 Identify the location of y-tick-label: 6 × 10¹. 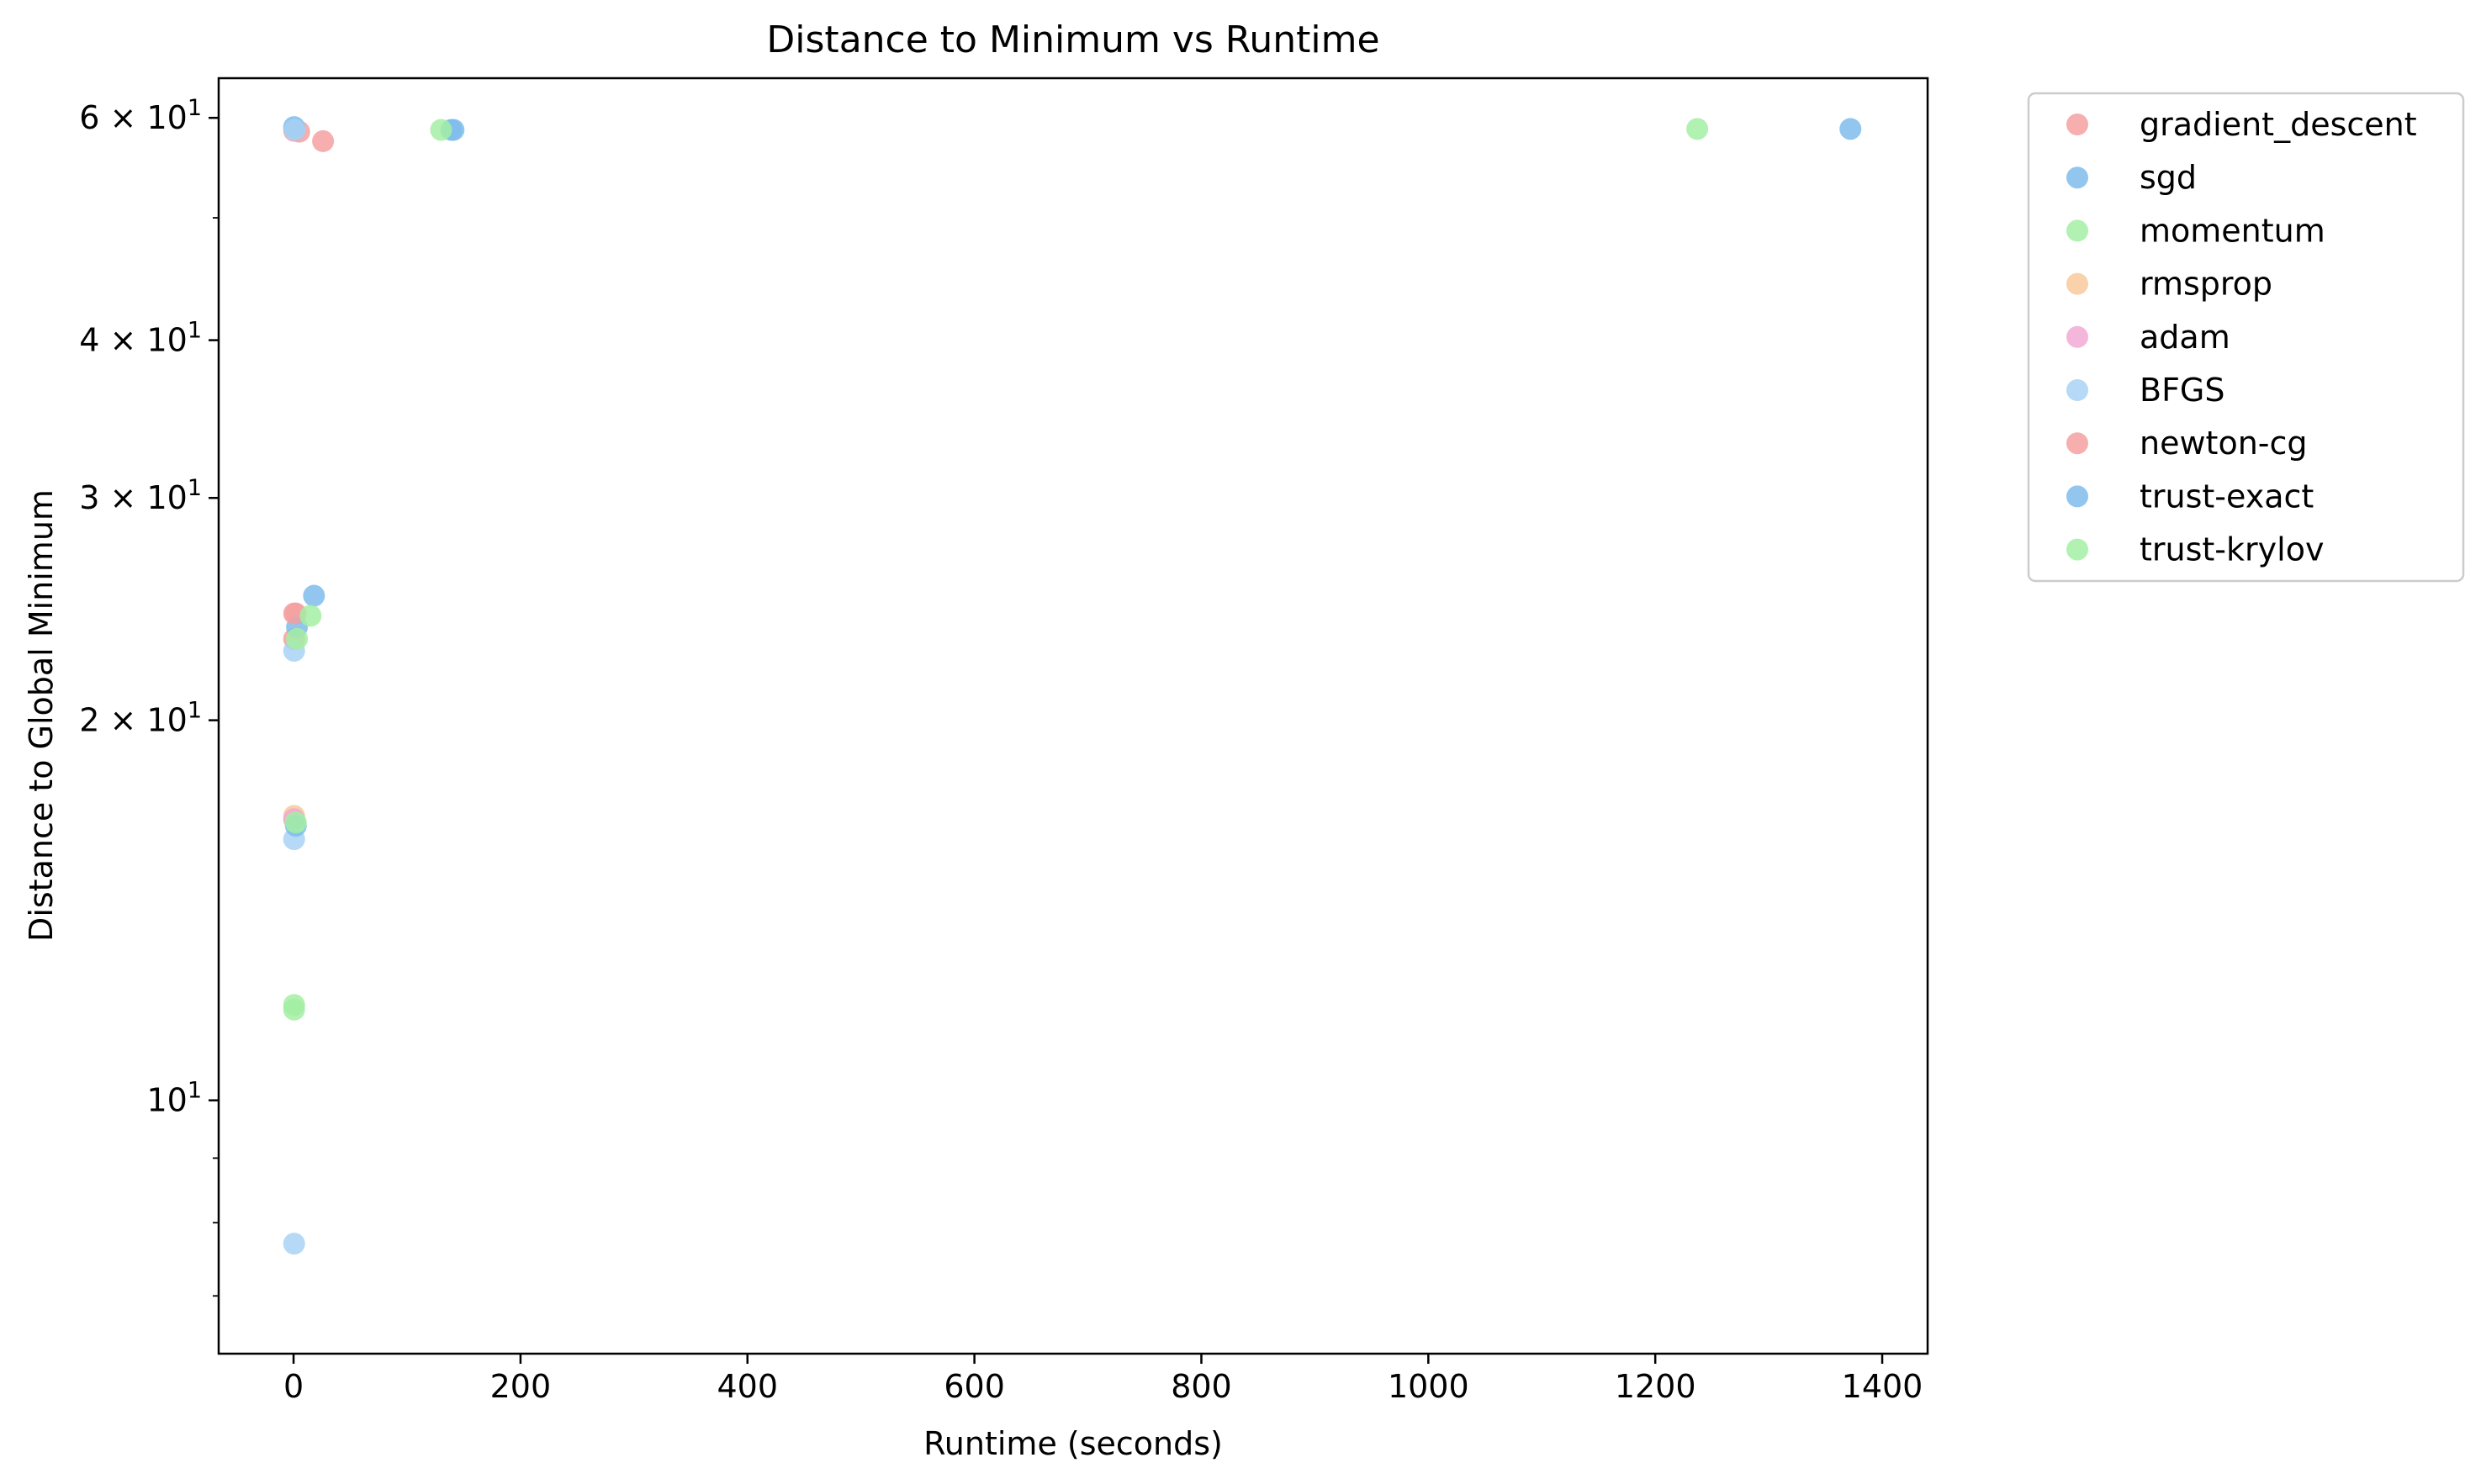
(140, 115).